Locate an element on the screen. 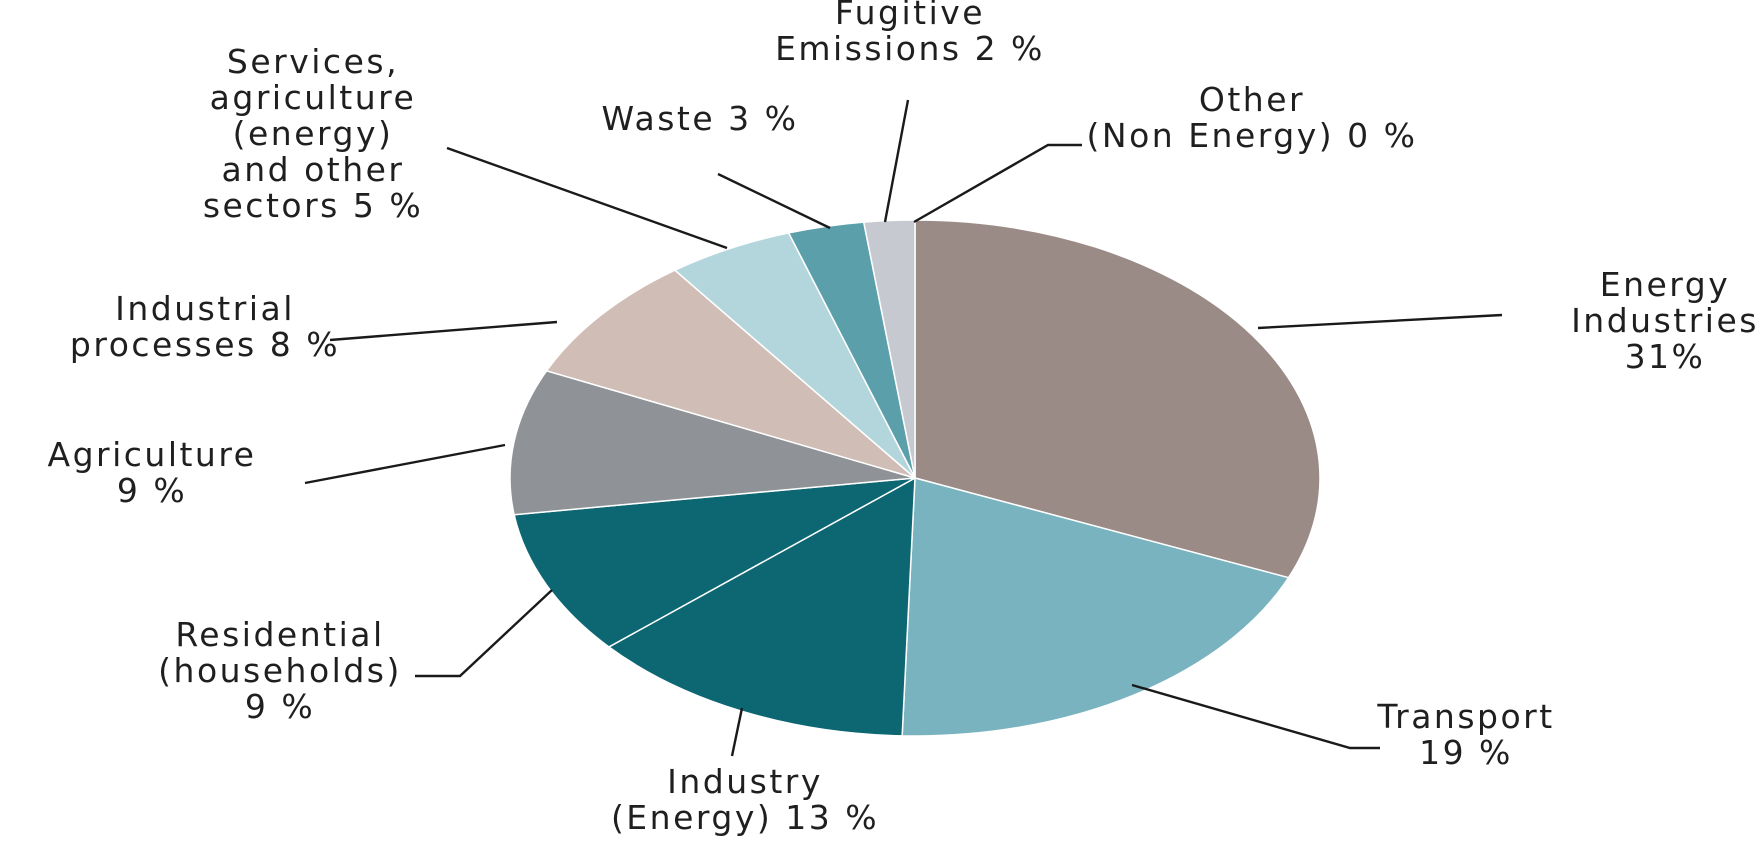  data-label-industrial-processes: Industrial processes 8 % is located at coordinates (205, 326).